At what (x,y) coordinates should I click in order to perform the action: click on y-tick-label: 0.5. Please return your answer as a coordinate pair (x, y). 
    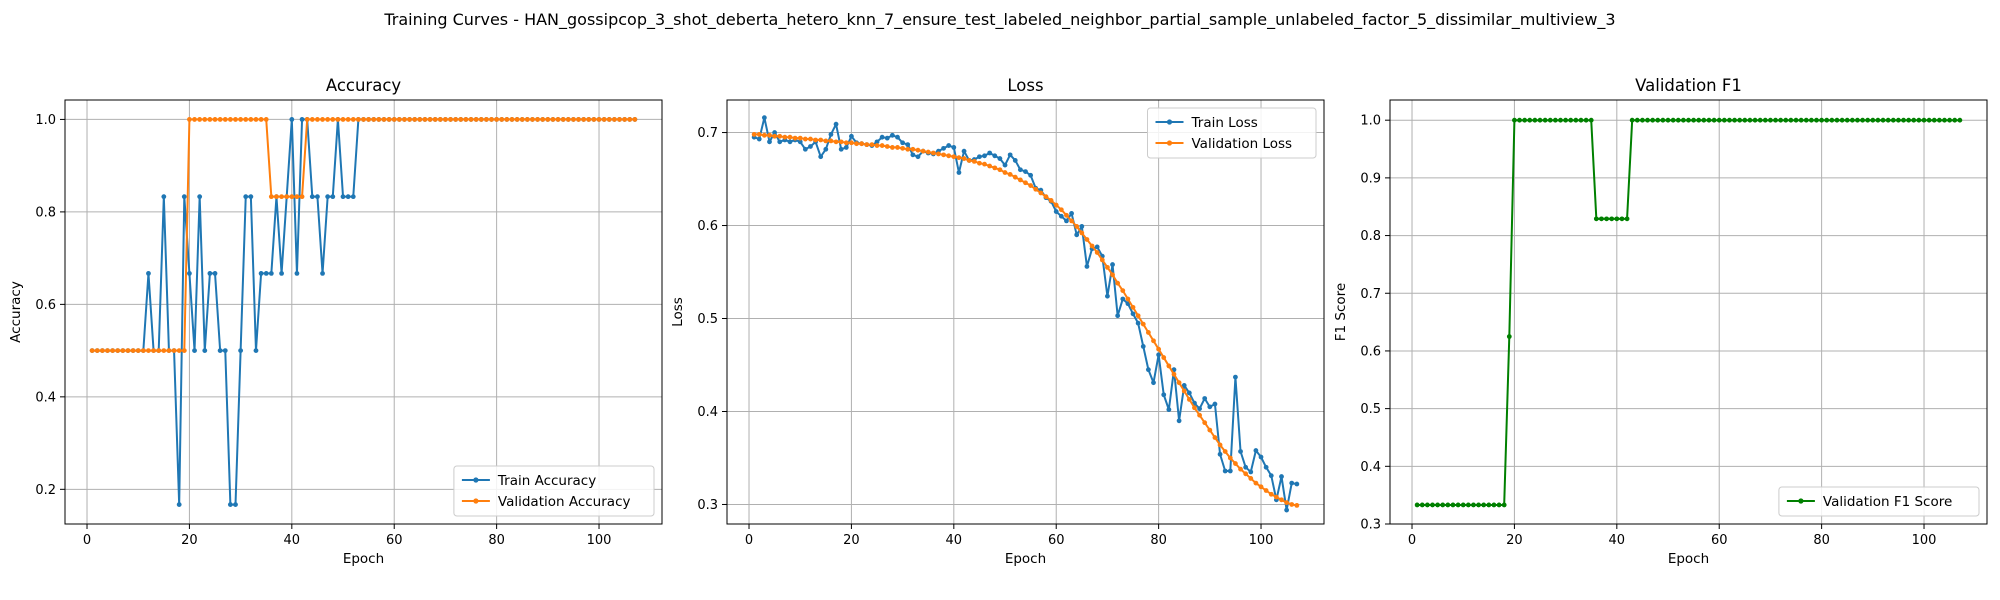
    Looking at the image, I should click on (707, 319).